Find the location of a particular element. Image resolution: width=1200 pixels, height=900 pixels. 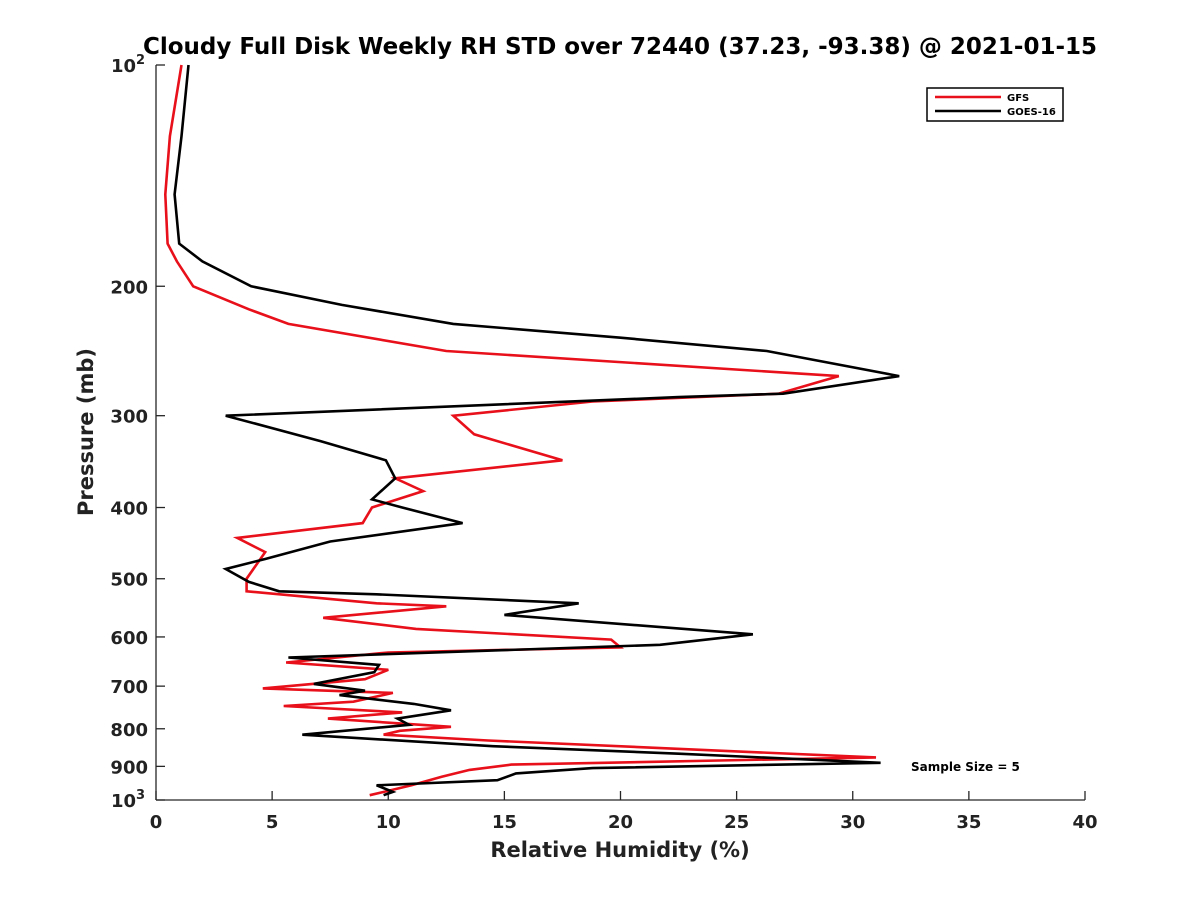

sample-size-annotation: Sample Size = 5 is located at coordinates (965, 767).